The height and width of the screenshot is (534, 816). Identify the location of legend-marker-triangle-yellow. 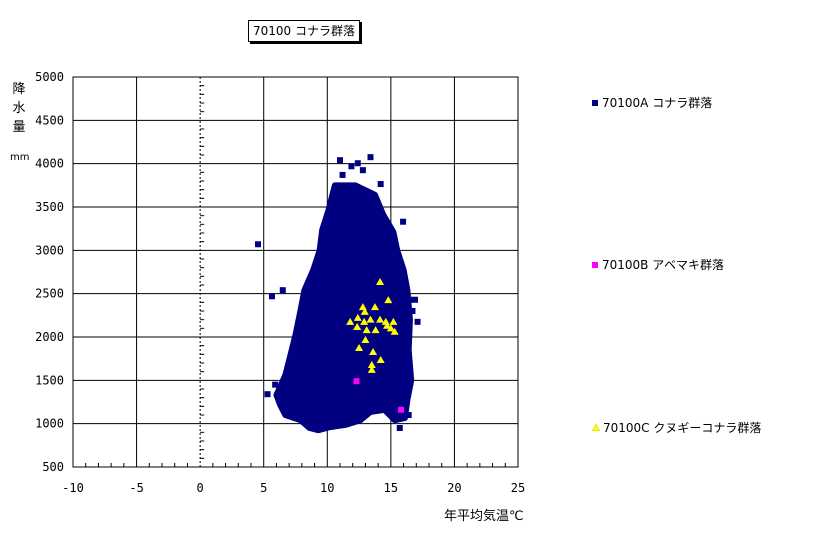
(596, 427).